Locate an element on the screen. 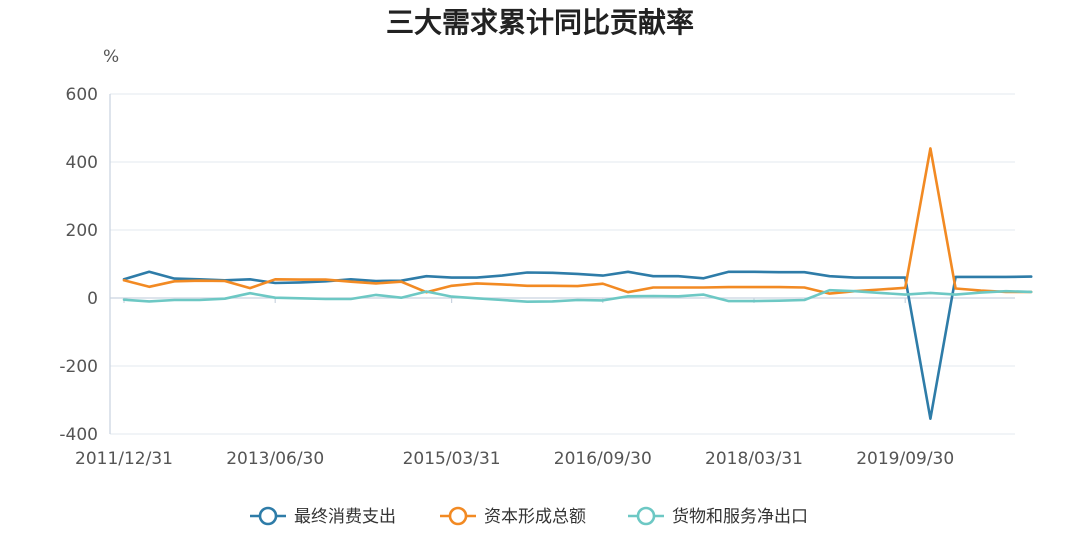 This screenshot has width=1080, height=536. y-tick-label: -400 is located at coordinates (78, 435).